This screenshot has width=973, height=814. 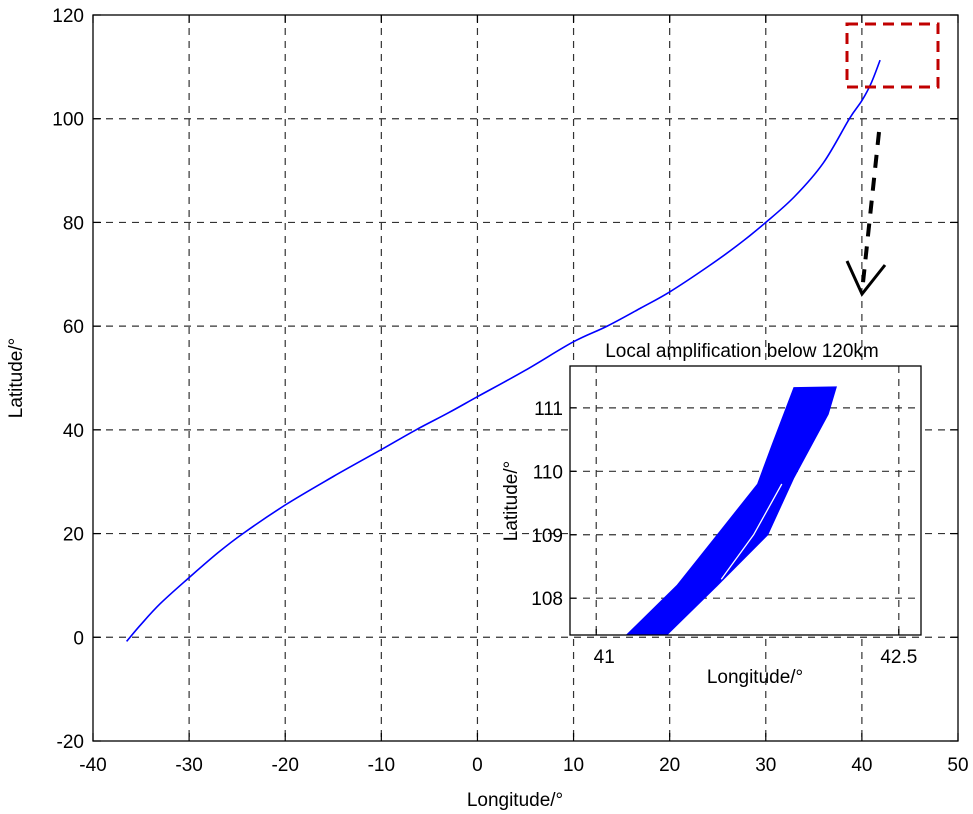 What do you see at coordinates (68, 120) in the screenshot?
I see `y-tick-label: 100` at bounding box center [68, 120].